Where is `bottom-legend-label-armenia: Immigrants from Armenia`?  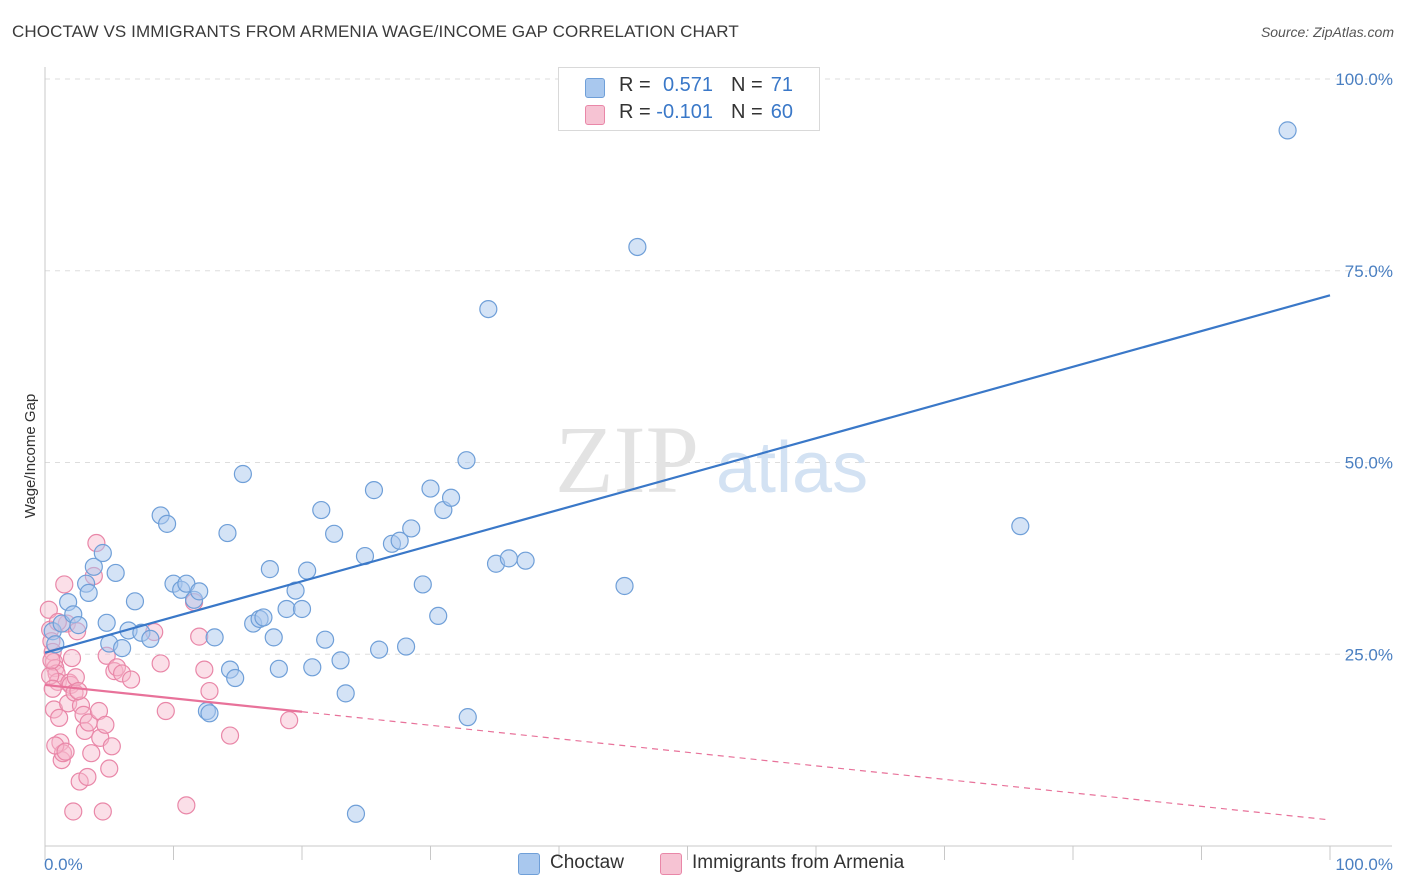 bottom-legend-label-armenia: Immigrants from Armenia is located at coordinates (798, 862).